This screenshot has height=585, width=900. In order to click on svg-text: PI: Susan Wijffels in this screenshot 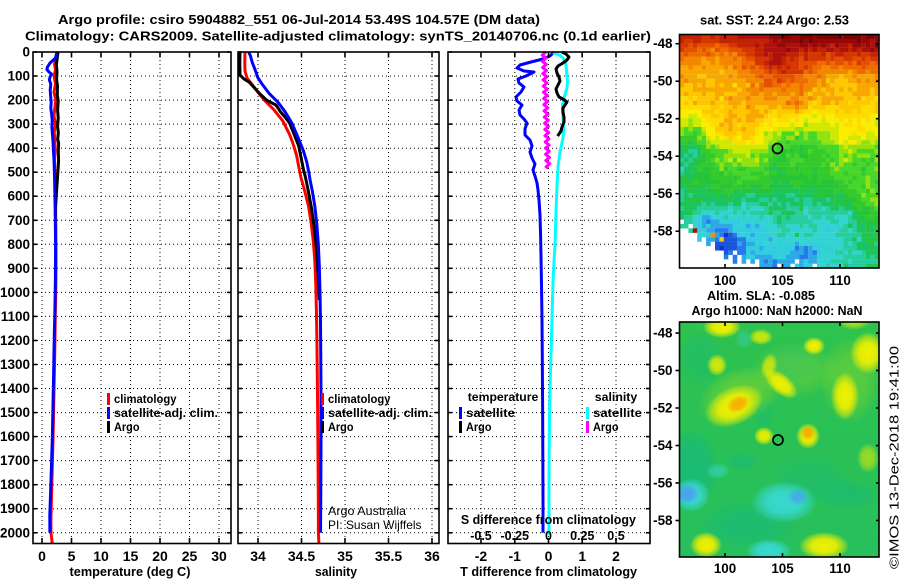, I will do `click(375, 525)`.